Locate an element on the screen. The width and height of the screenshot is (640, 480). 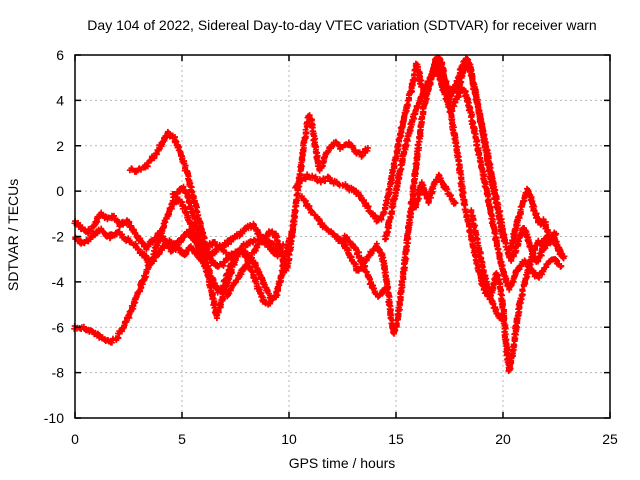
y-tick-label: 2 is located at coordinates (60, 146).